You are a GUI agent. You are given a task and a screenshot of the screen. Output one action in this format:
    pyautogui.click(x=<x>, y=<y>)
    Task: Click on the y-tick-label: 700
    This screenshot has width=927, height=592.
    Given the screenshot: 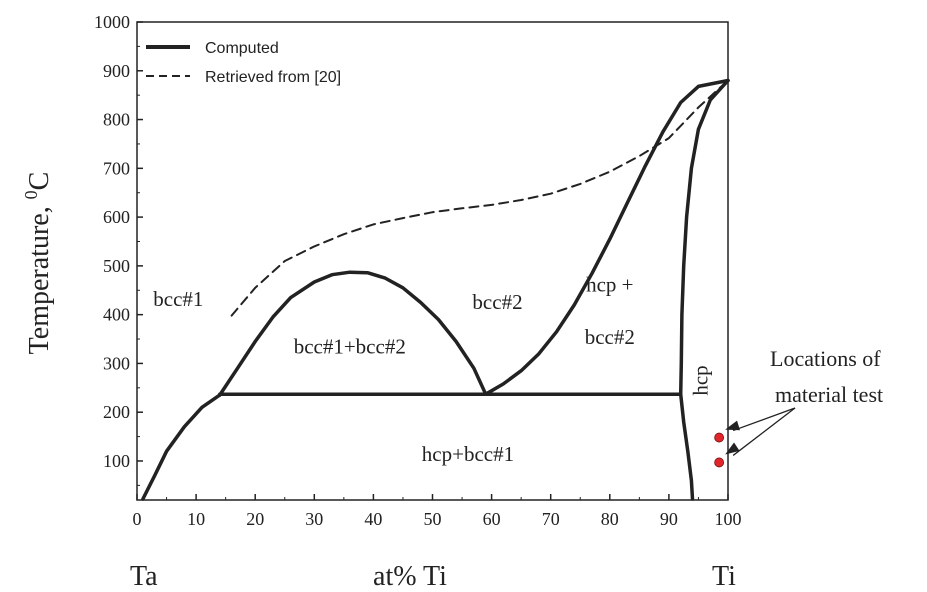 What is the action you would take?
    pyautogui.click(x=116, y=168)
    